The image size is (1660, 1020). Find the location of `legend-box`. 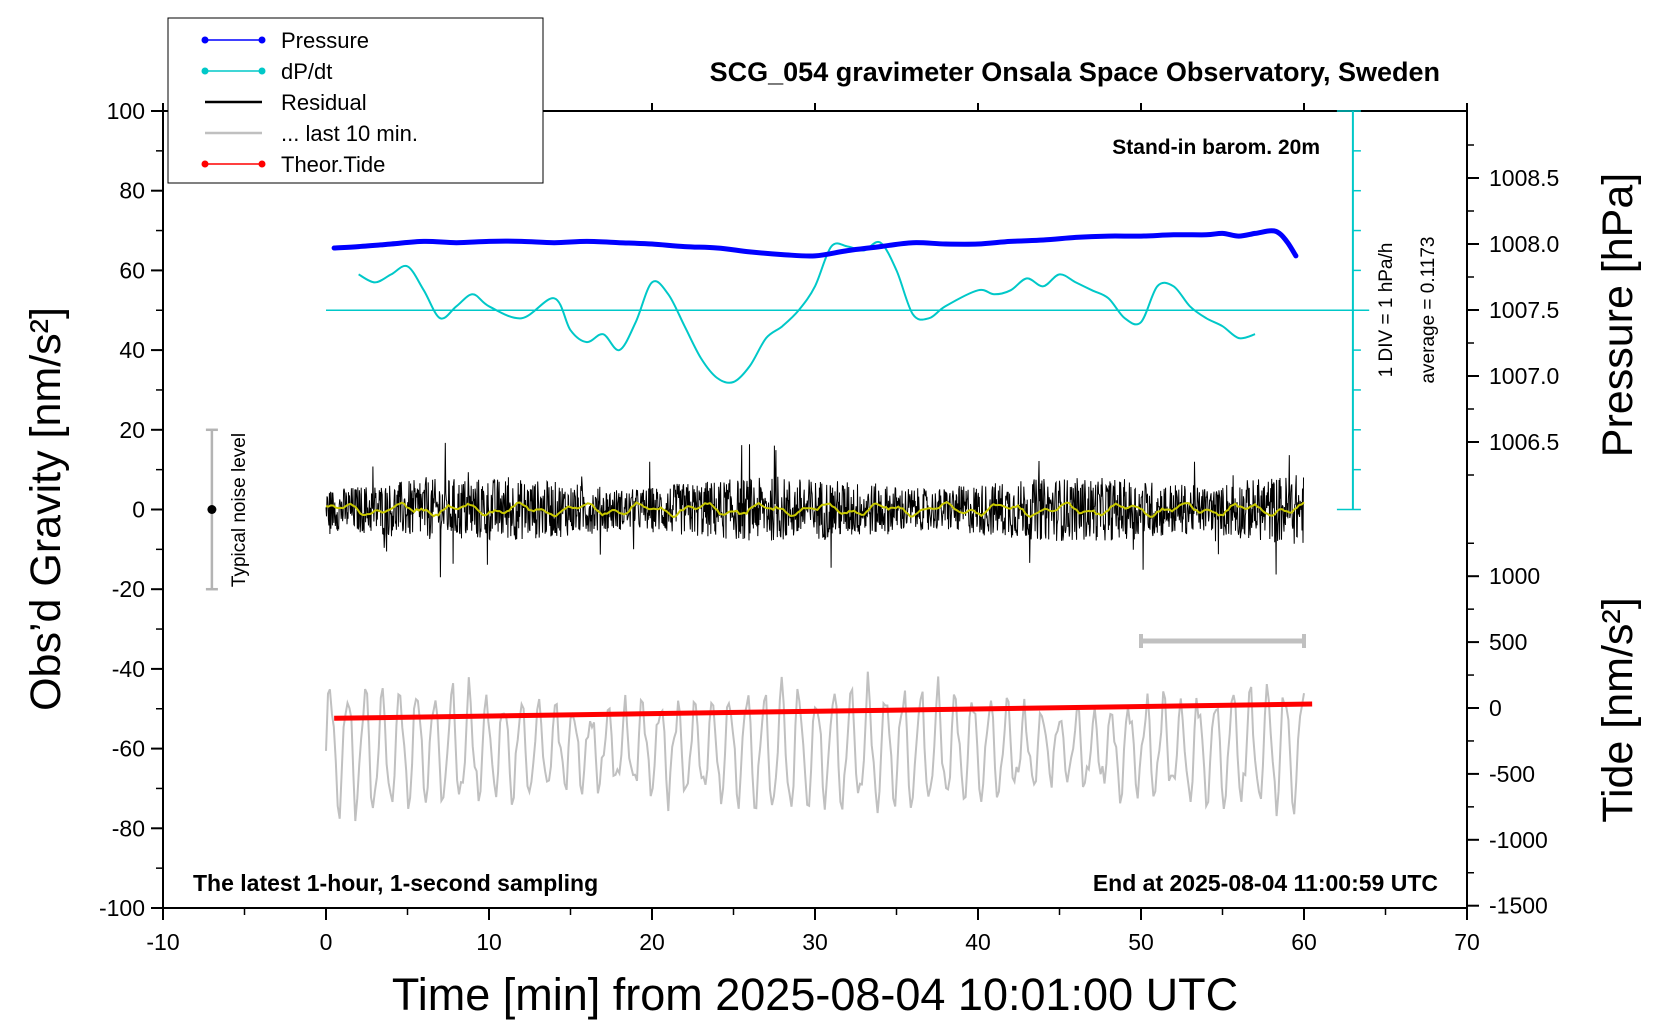

legend-box is located at coordinates (355, 100).